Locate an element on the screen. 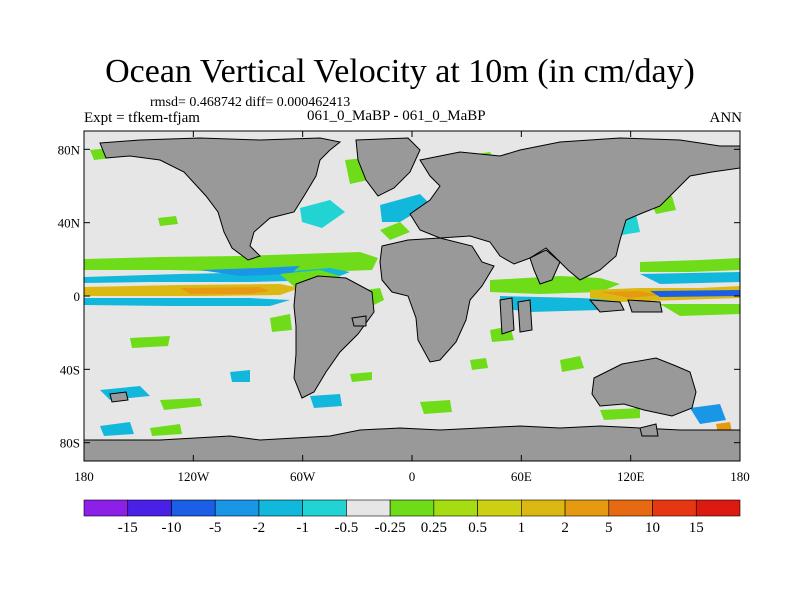 This screenshot has width=800, height=600. x-tick-label: 60E is located at coordinates (521, 476).